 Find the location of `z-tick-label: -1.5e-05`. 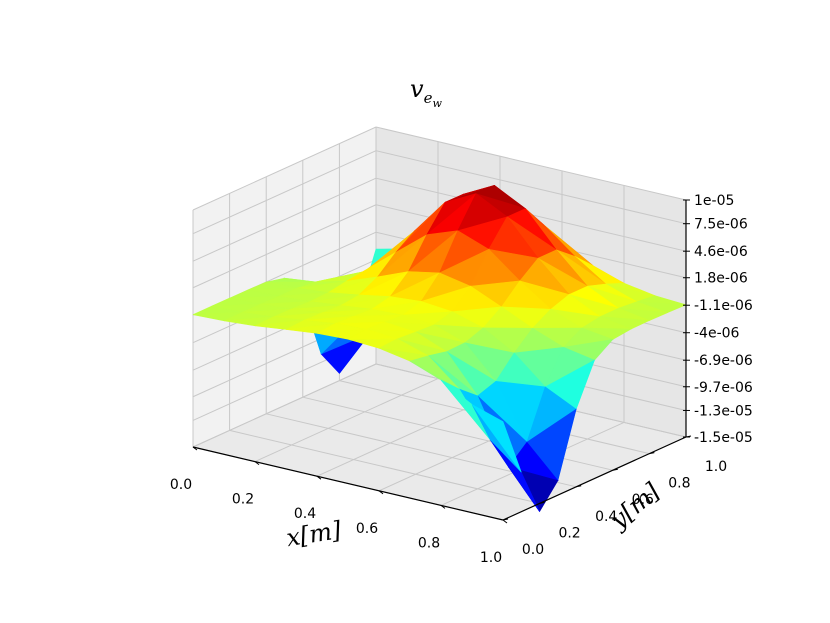

z-tick-label: -1.5e-05 is located at coordinates (723, 438).